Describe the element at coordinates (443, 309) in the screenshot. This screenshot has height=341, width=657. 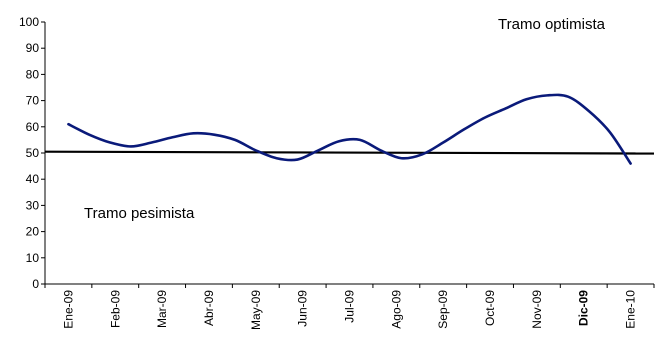
I see `x-tick-label: Sep-09` at that location.